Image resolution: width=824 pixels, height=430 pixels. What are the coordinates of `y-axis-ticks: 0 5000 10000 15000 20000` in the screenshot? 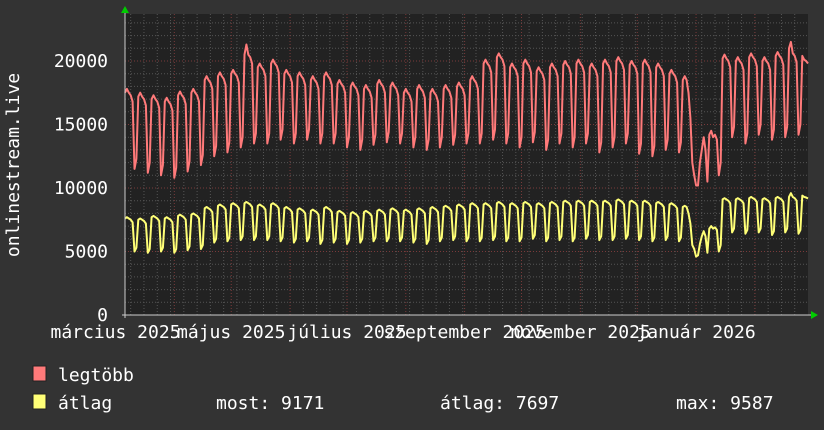 It's located at (81, 188).